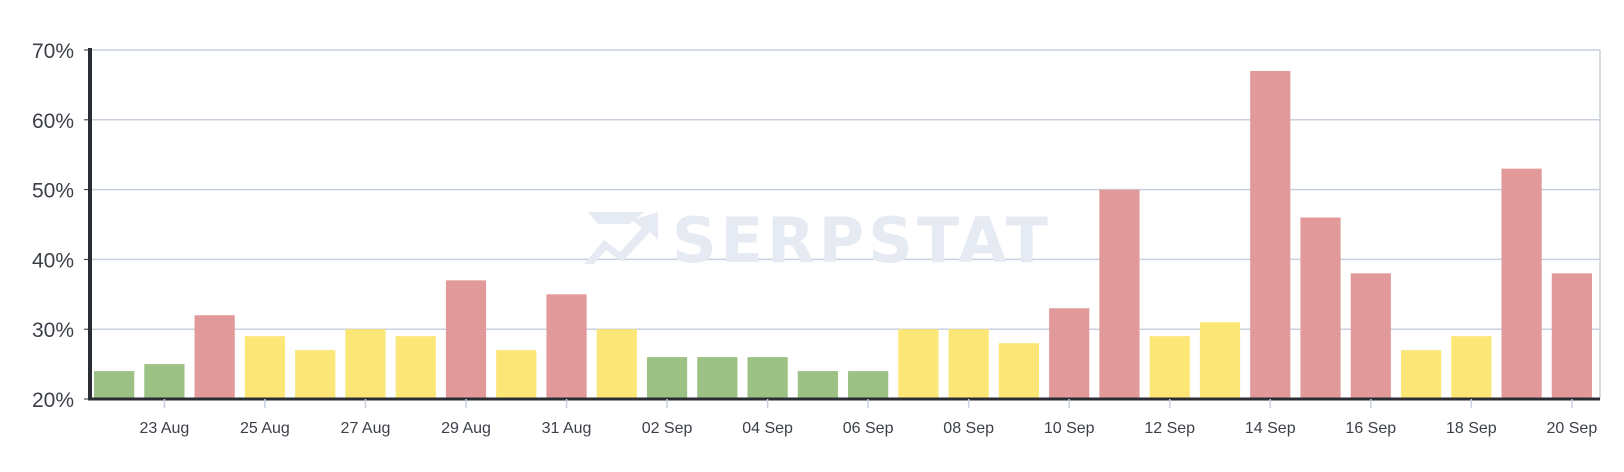 Image resolution: width=1624 pixels, height=472 pixels. Describe the element at coordinates (265, 428) in the screenshot. I see `x-tick-label: 25 Aug` at that location.